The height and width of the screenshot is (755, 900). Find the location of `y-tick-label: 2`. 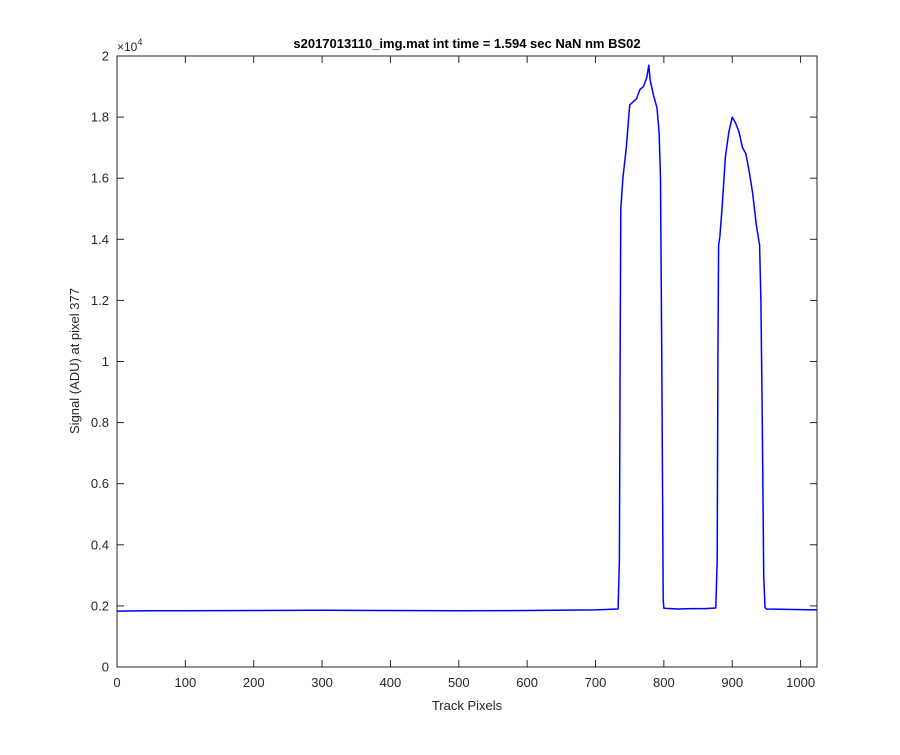

y-tick-label: 2 is located at coordinates (105, 56).